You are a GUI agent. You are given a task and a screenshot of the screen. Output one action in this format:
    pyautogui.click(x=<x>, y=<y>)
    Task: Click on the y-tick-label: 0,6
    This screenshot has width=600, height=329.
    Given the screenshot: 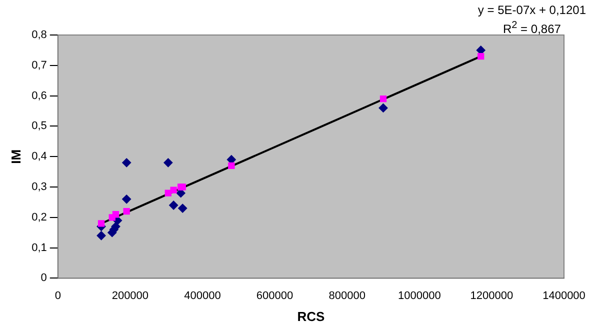 What is the action you would take?
    pyautogui.click(x=39, y=96)
    